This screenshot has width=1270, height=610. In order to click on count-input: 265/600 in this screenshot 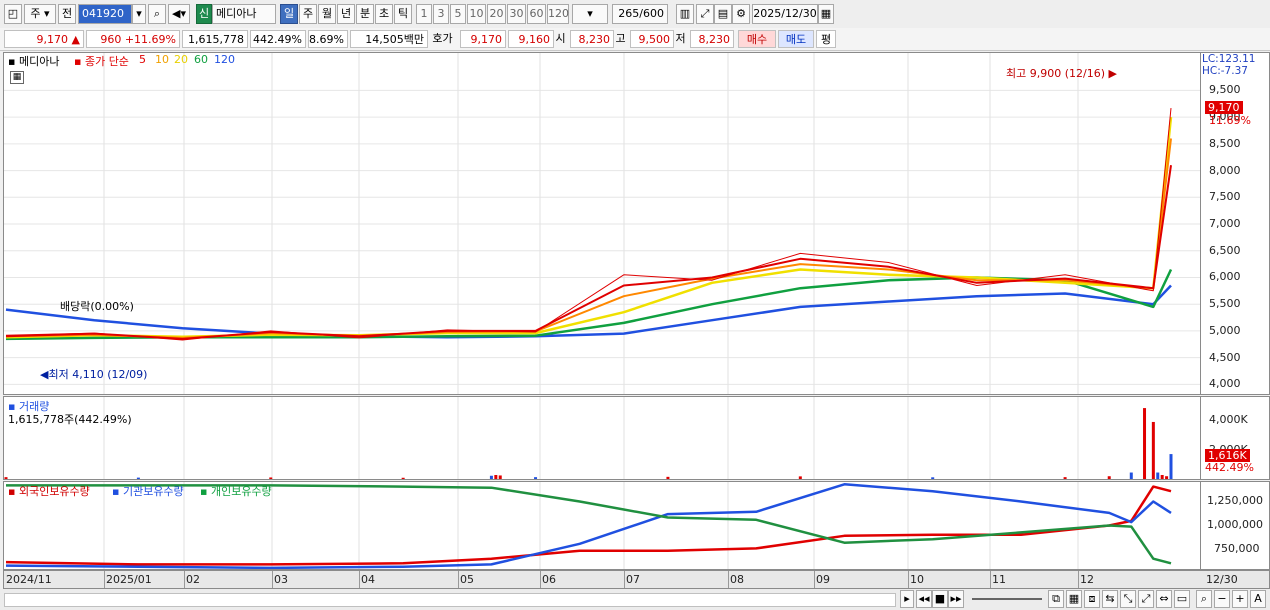, I will do `click(640, 14)`.